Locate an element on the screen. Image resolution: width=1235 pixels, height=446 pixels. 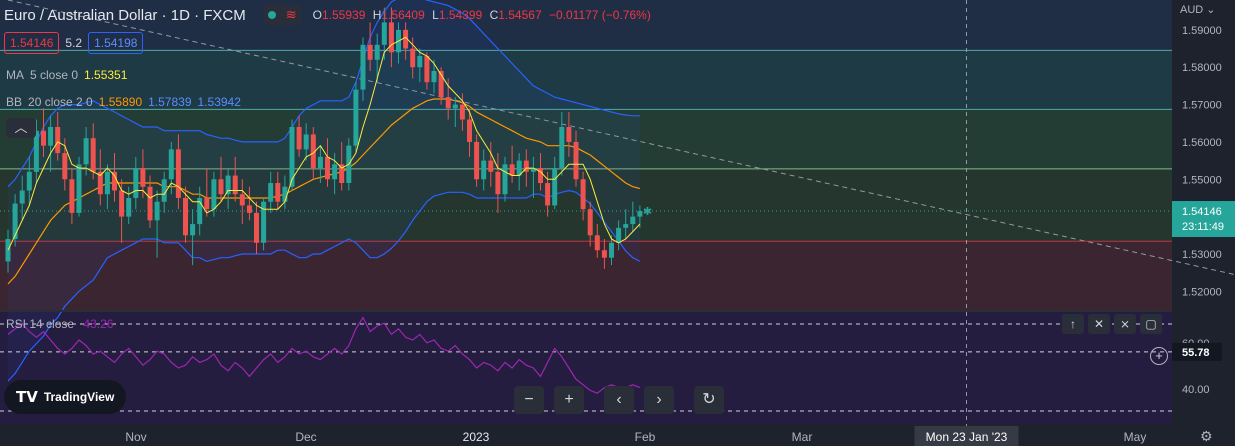
symbol-title: Euro / Australian Dollar · 1D · FXCM is located at coordinates (125, 15).